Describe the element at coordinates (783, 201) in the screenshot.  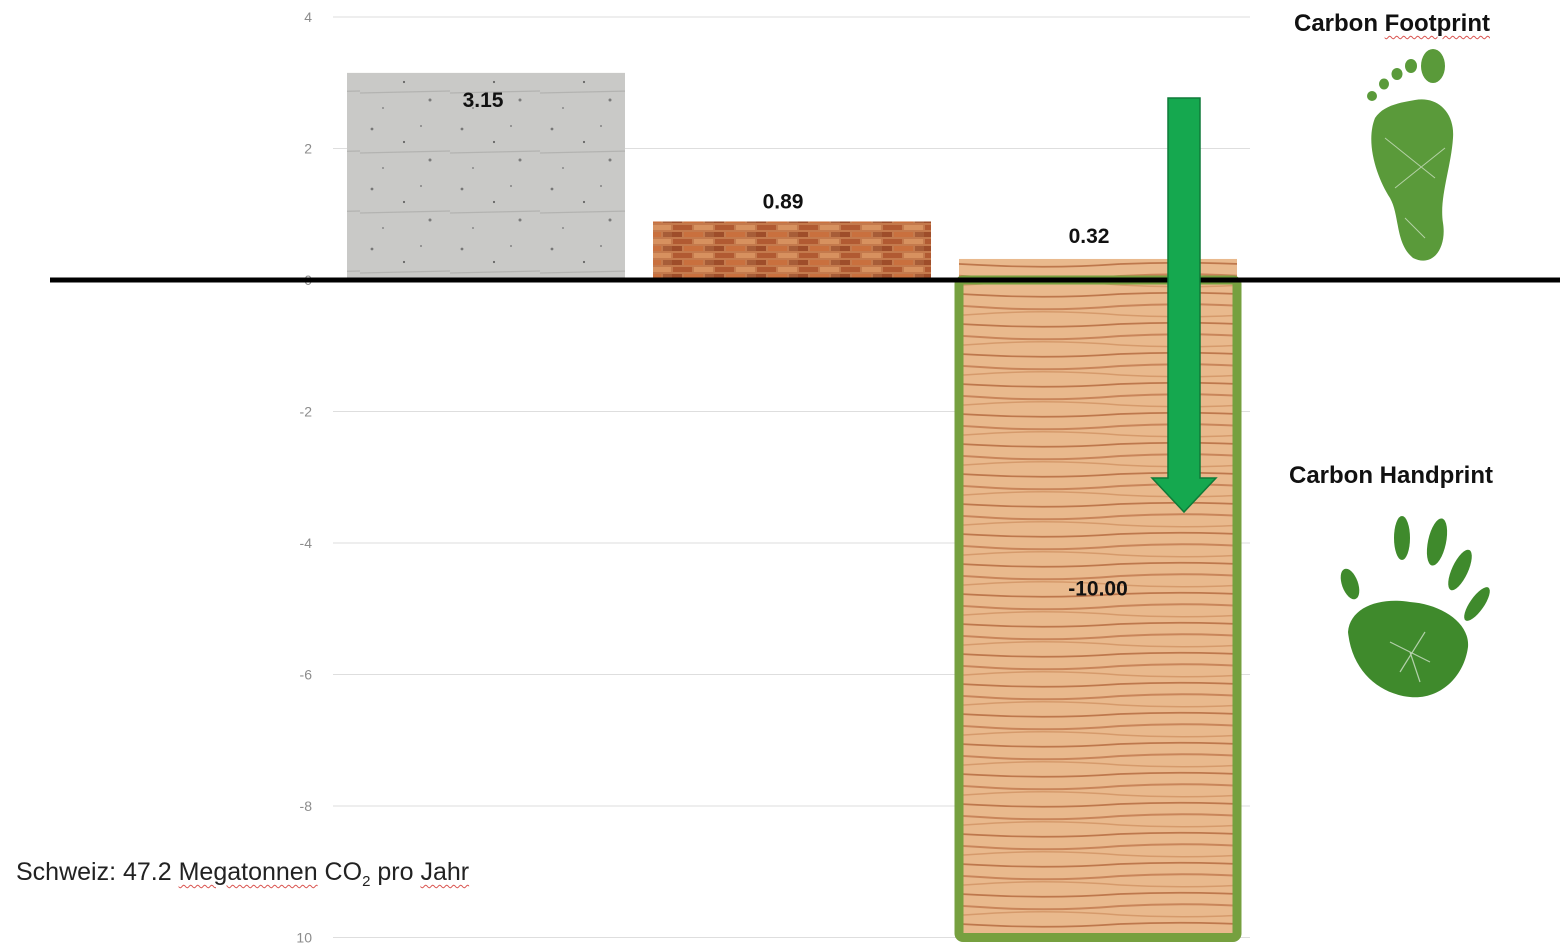
I see `data-label: 0.89` at that location.